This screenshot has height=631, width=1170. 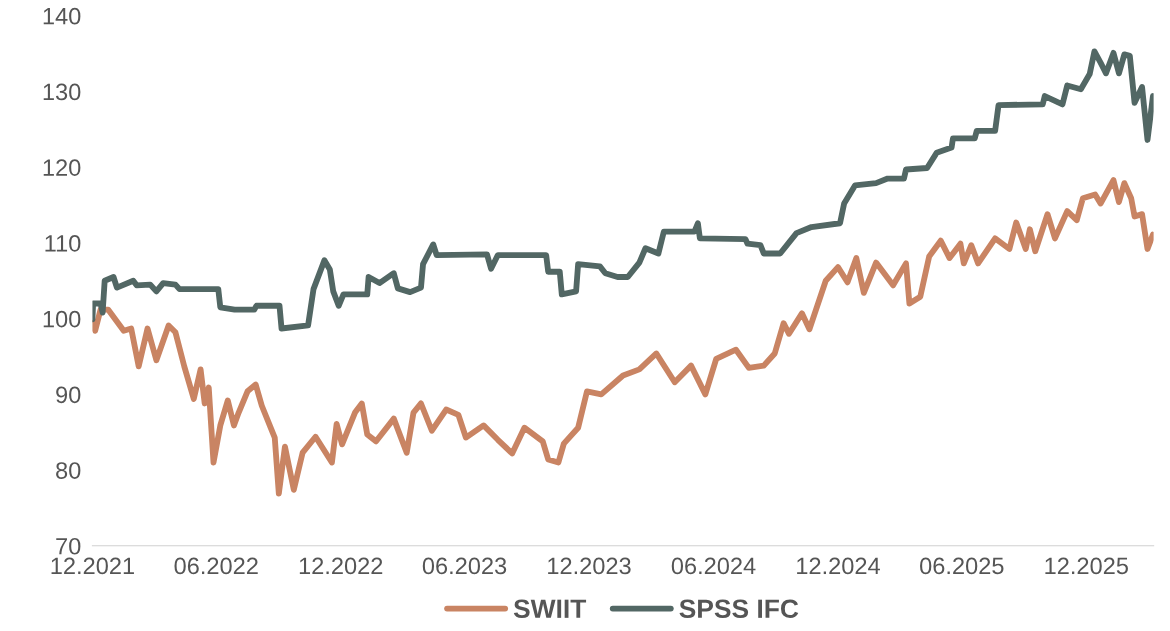 I want to click on y-tick-label: 120, so click(x=62, y=167).